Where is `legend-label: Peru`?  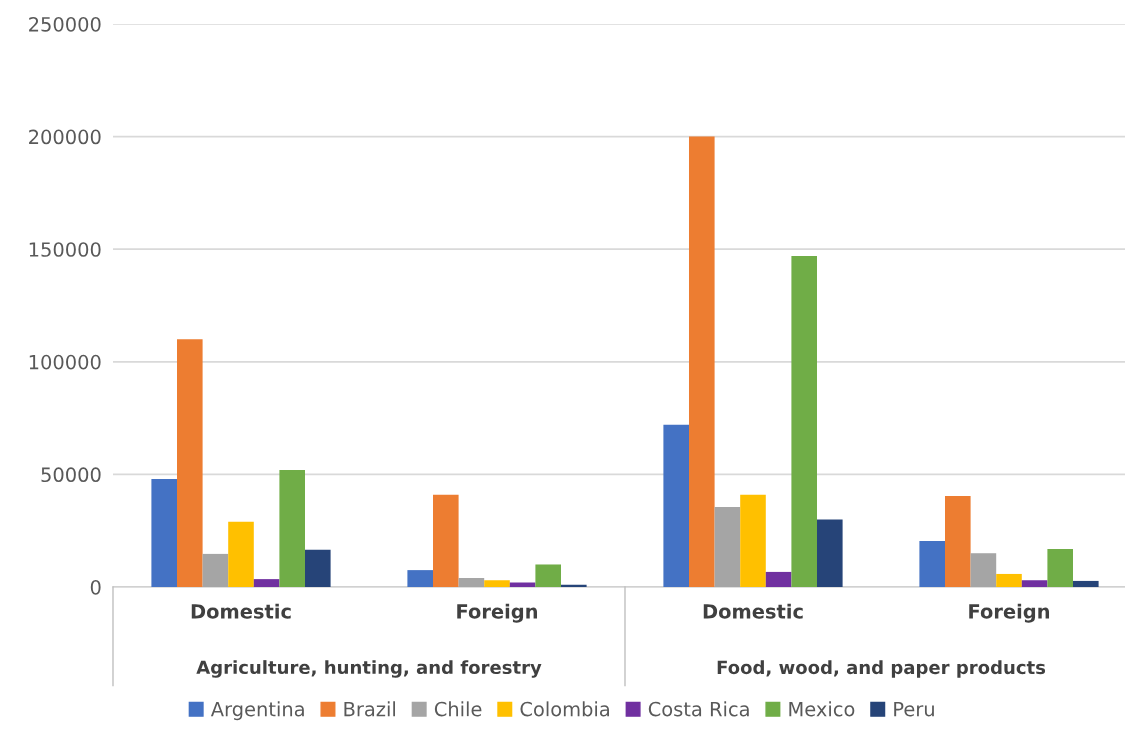 legend-label: Peru is located at coordinates (914, 709).